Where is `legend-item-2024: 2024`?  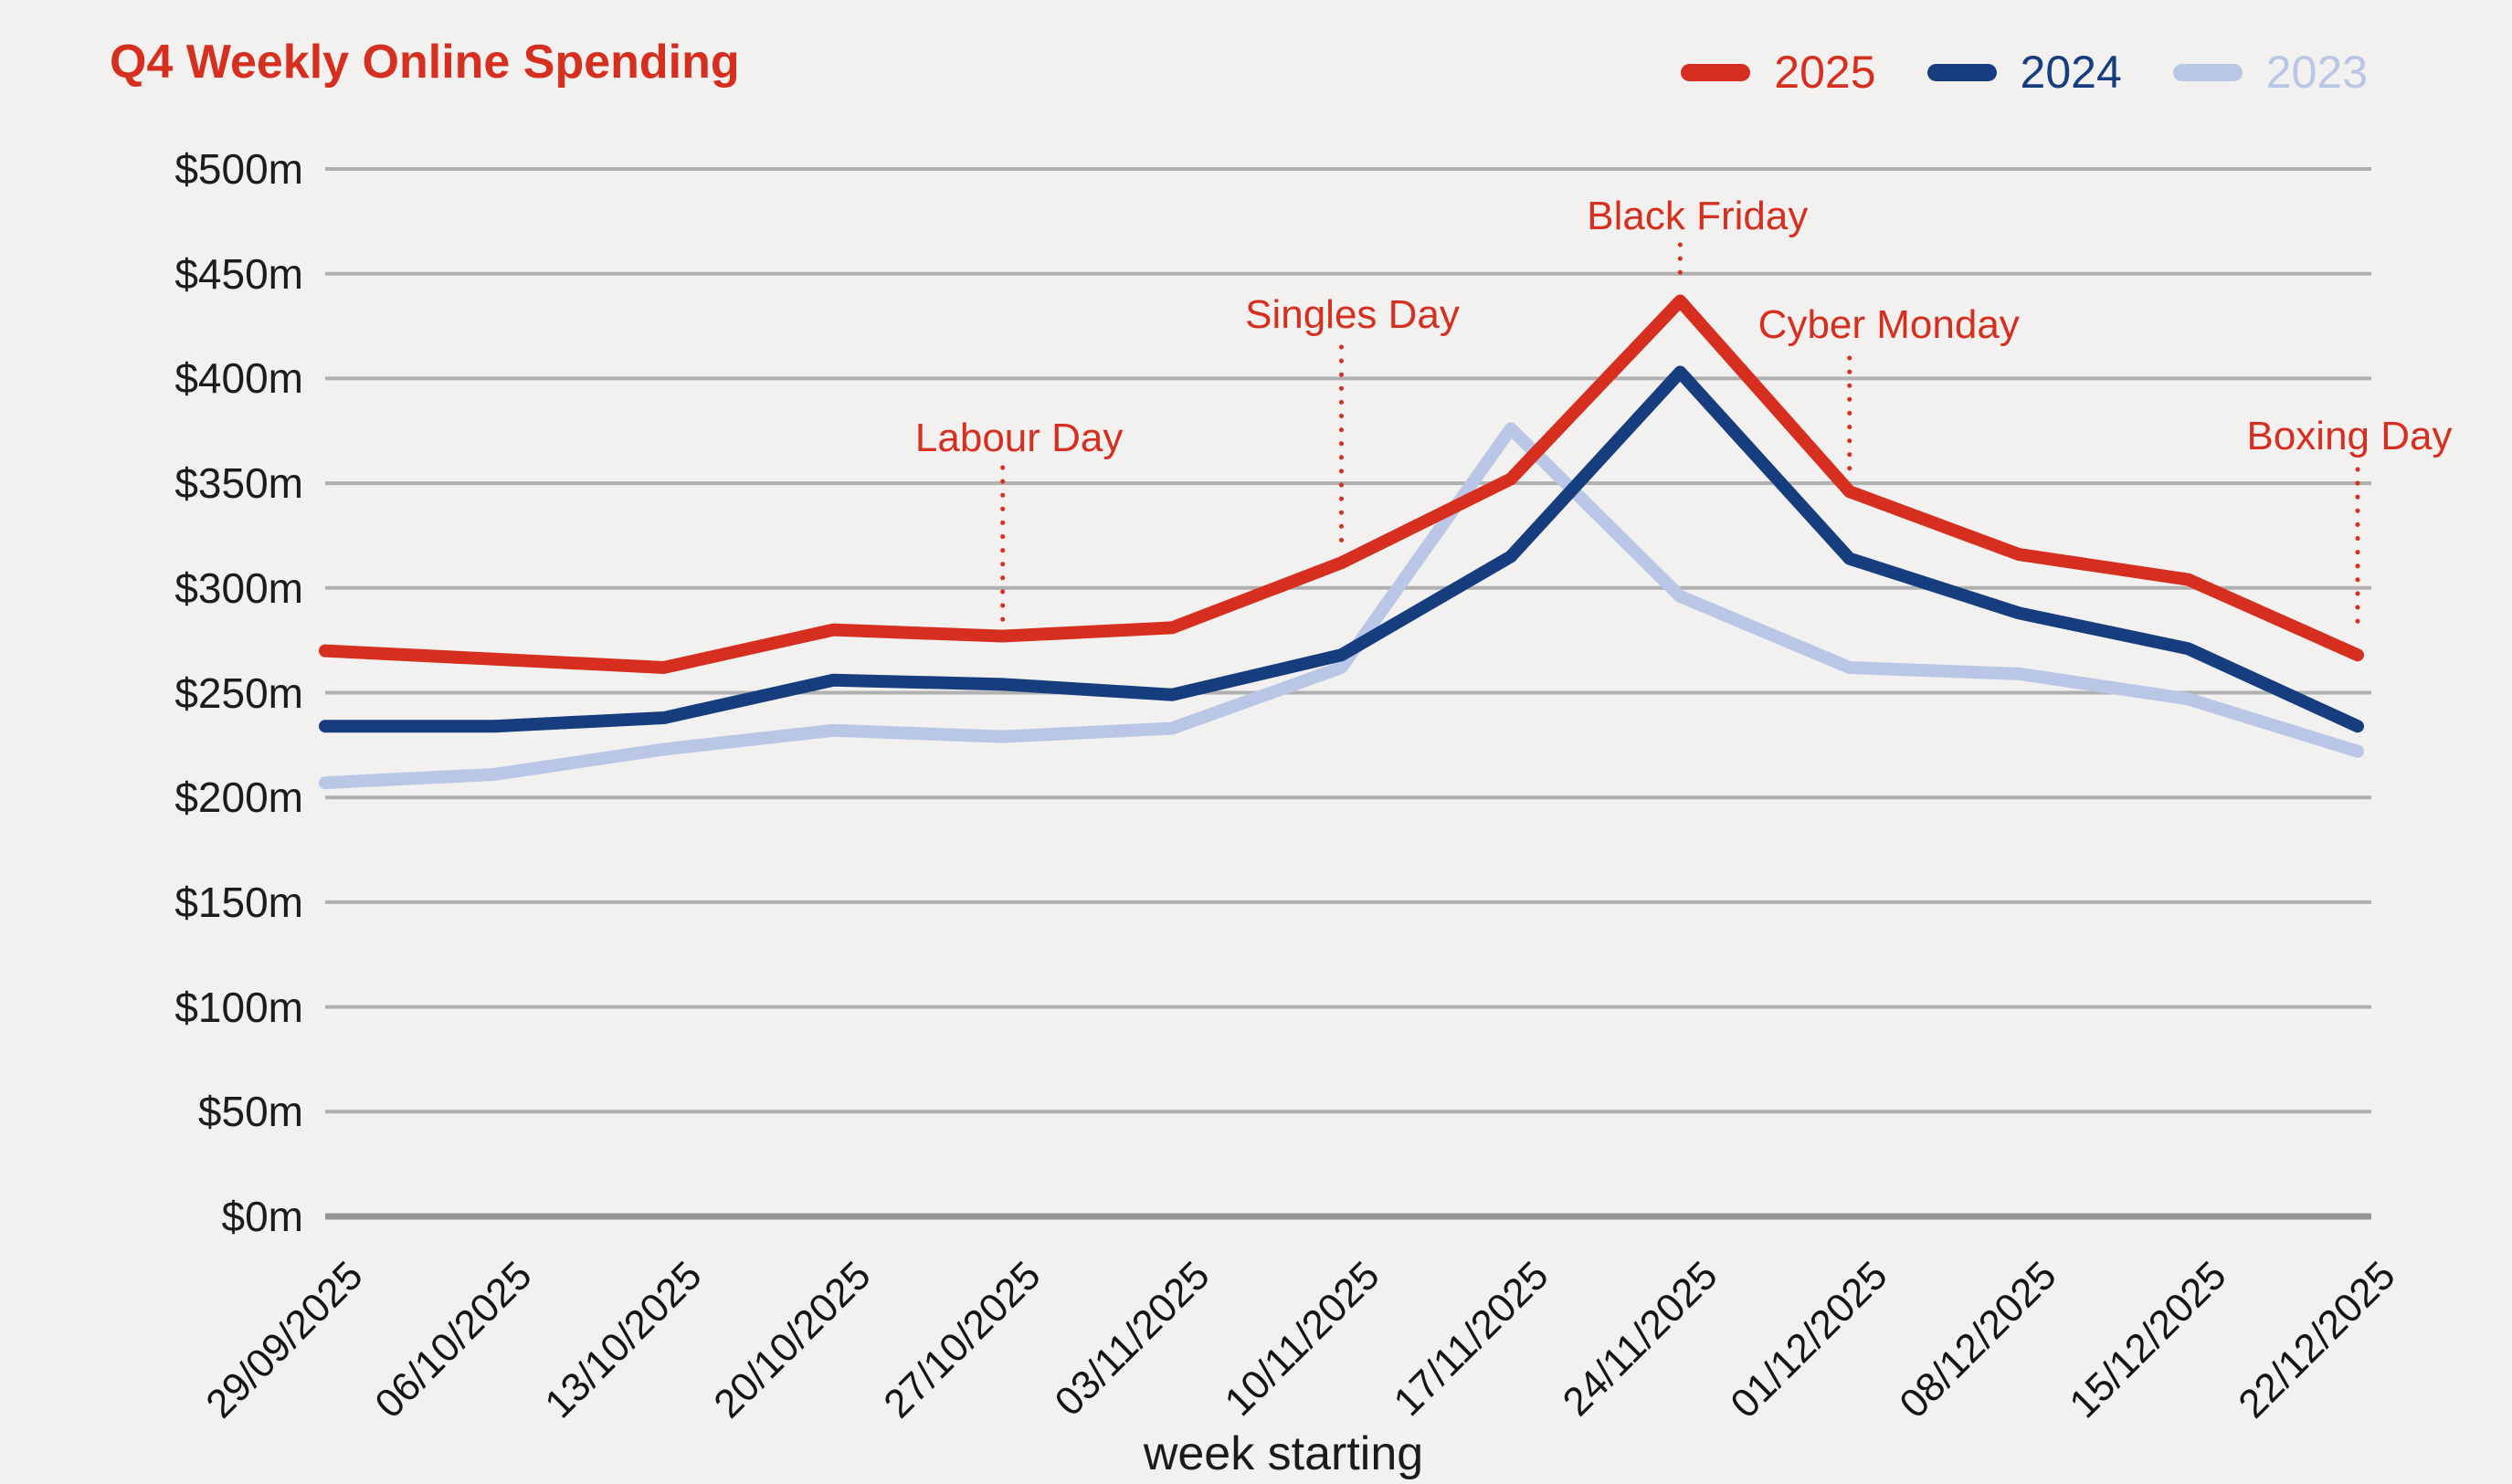 legend-item-2024: 2024 is located at coordinates (2024, 72).